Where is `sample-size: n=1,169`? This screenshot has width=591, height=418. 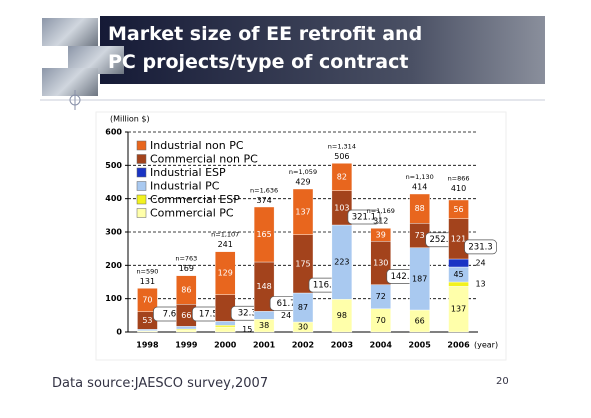 sample-size: n=1,169 is located at coordinates (381, 211).